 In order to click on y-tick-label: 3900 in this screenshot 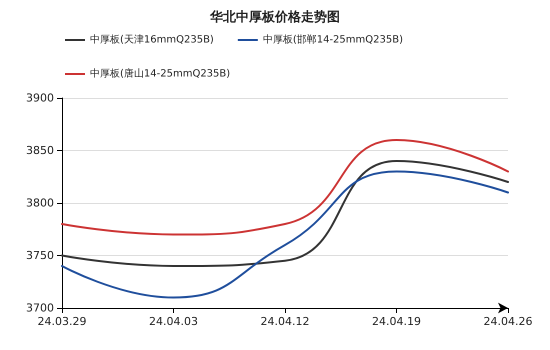, I will do `click(40, 98)`.